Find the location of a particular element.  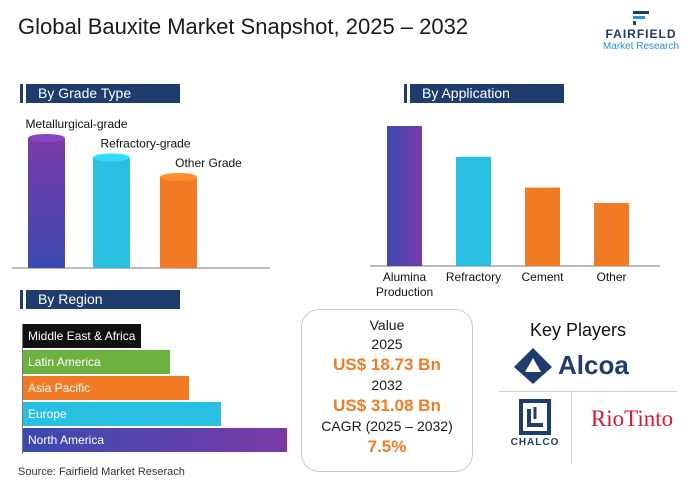

chalco-mark-icon is located at coordinates (535, 417).